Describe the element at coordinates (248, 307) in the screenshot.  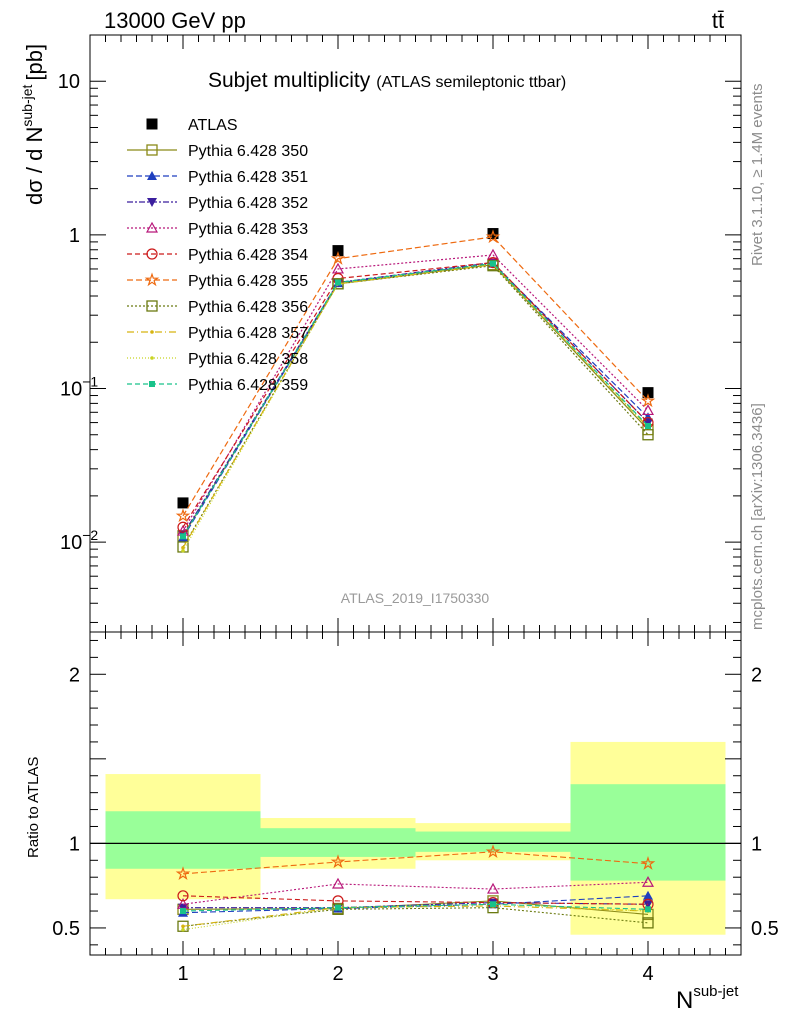
I see `legend-label-7: Pythia 6.428 356` at that location.